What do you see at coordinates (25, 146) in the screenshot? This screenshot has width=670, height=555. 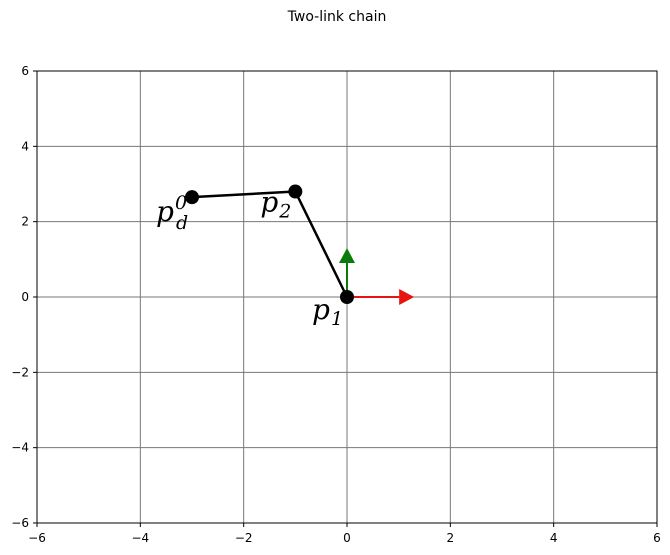 I see `y-tick-label: 4` at bounding box center [25, 146].